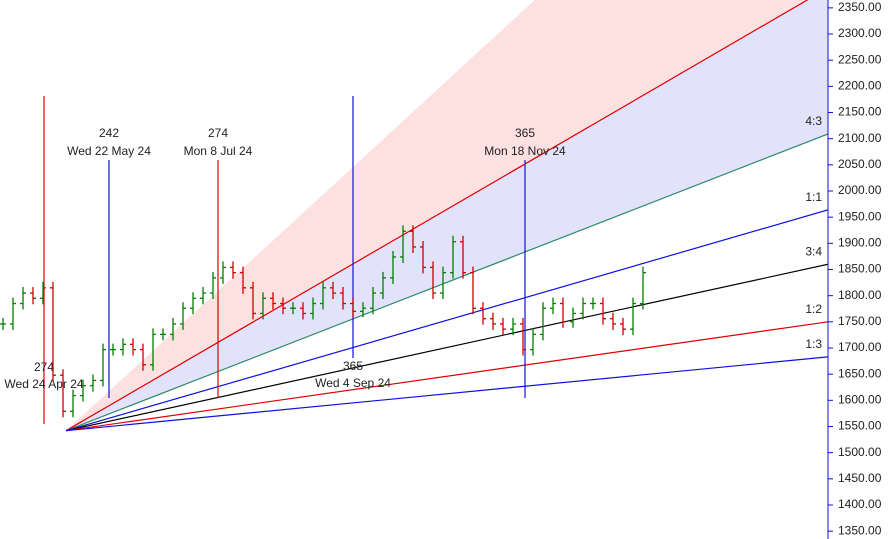 This screenshot has height=539, width=892. I want to click on cycle-date: Wed 24 Apr 24, so click(43, 384).